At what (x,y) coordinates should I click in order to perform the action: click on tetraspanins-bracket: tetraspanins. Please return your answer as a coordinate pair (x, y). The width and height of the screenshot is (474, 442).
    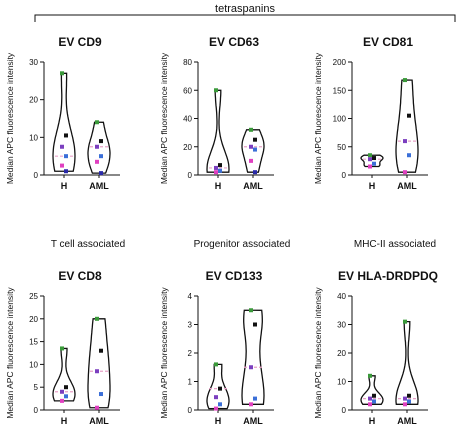
    Looking at the image, I should click on (245, 12).